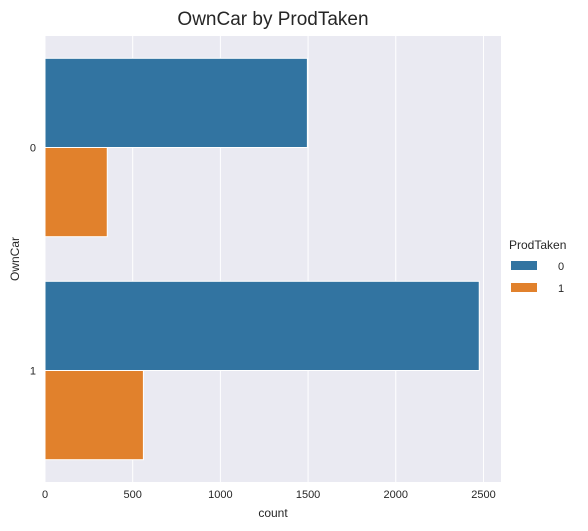 The height and width of the screenshot is (531, 588). What do you see at coordinates (220, 495) in the screenshot?
I see `x-tick-label: 1000` at bounding box center [220, 495].